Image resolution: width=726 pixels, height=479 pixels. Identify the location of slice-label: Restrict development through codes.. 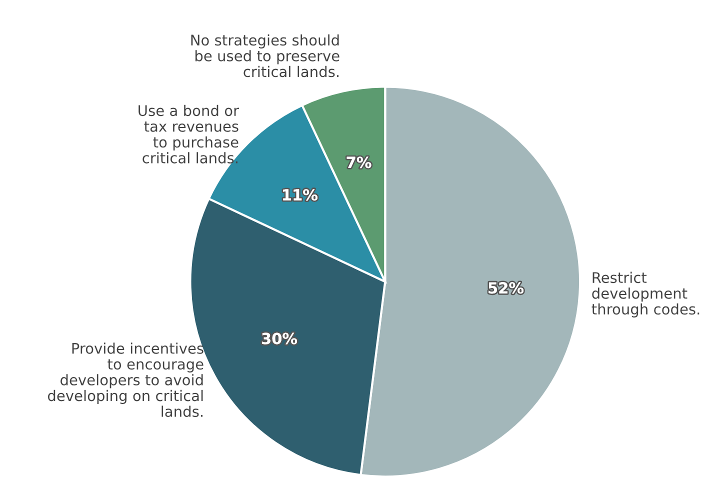
(646, 295).